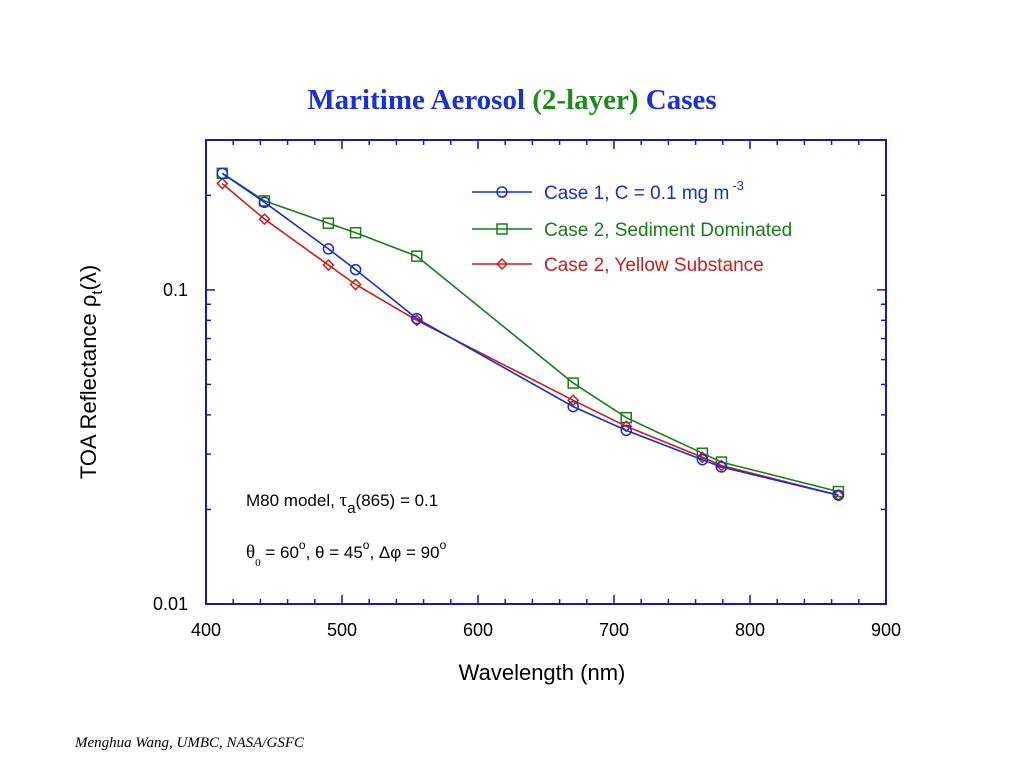  Describe the element at coordinates (478, 630) in the screenshot. I see `x-tick-label: 600` at that location.